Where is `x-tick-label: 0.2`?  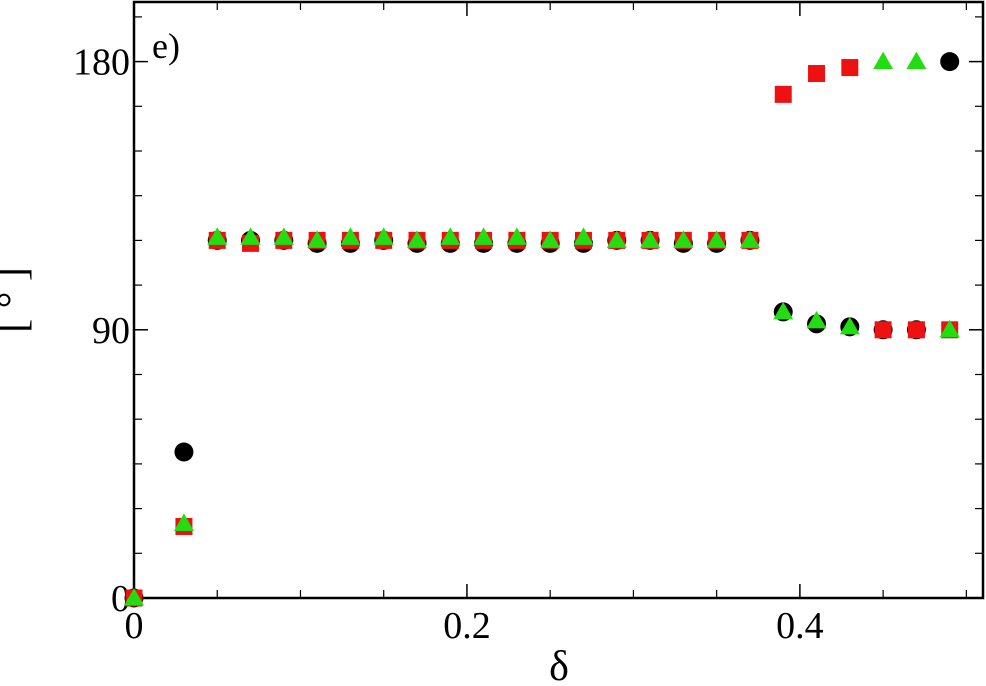
x-tick-label: 0.2 is located at coordinates (467, 626).